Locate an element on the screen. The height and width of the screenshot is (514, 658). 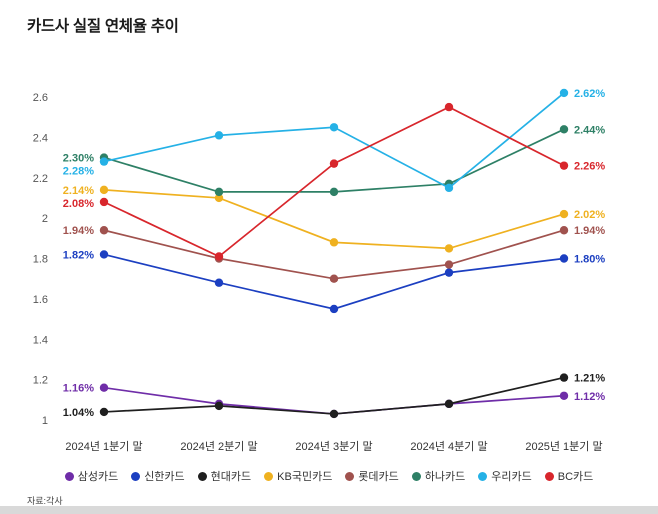
y-tick-label: 1.4 is located at coordinates (40, 340).